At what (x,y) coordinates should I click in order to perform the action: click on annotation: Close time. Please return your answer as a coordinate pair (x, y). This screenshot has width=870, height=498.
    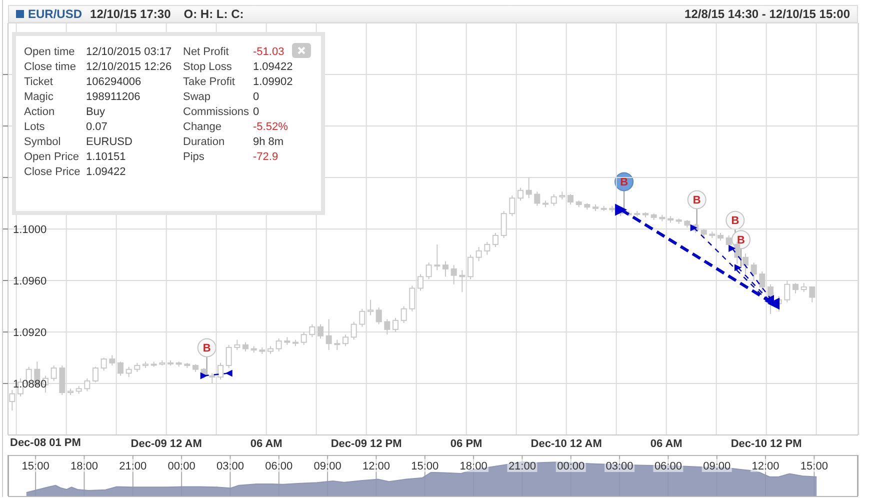
    Looking at the image, I should click on (50, 67).